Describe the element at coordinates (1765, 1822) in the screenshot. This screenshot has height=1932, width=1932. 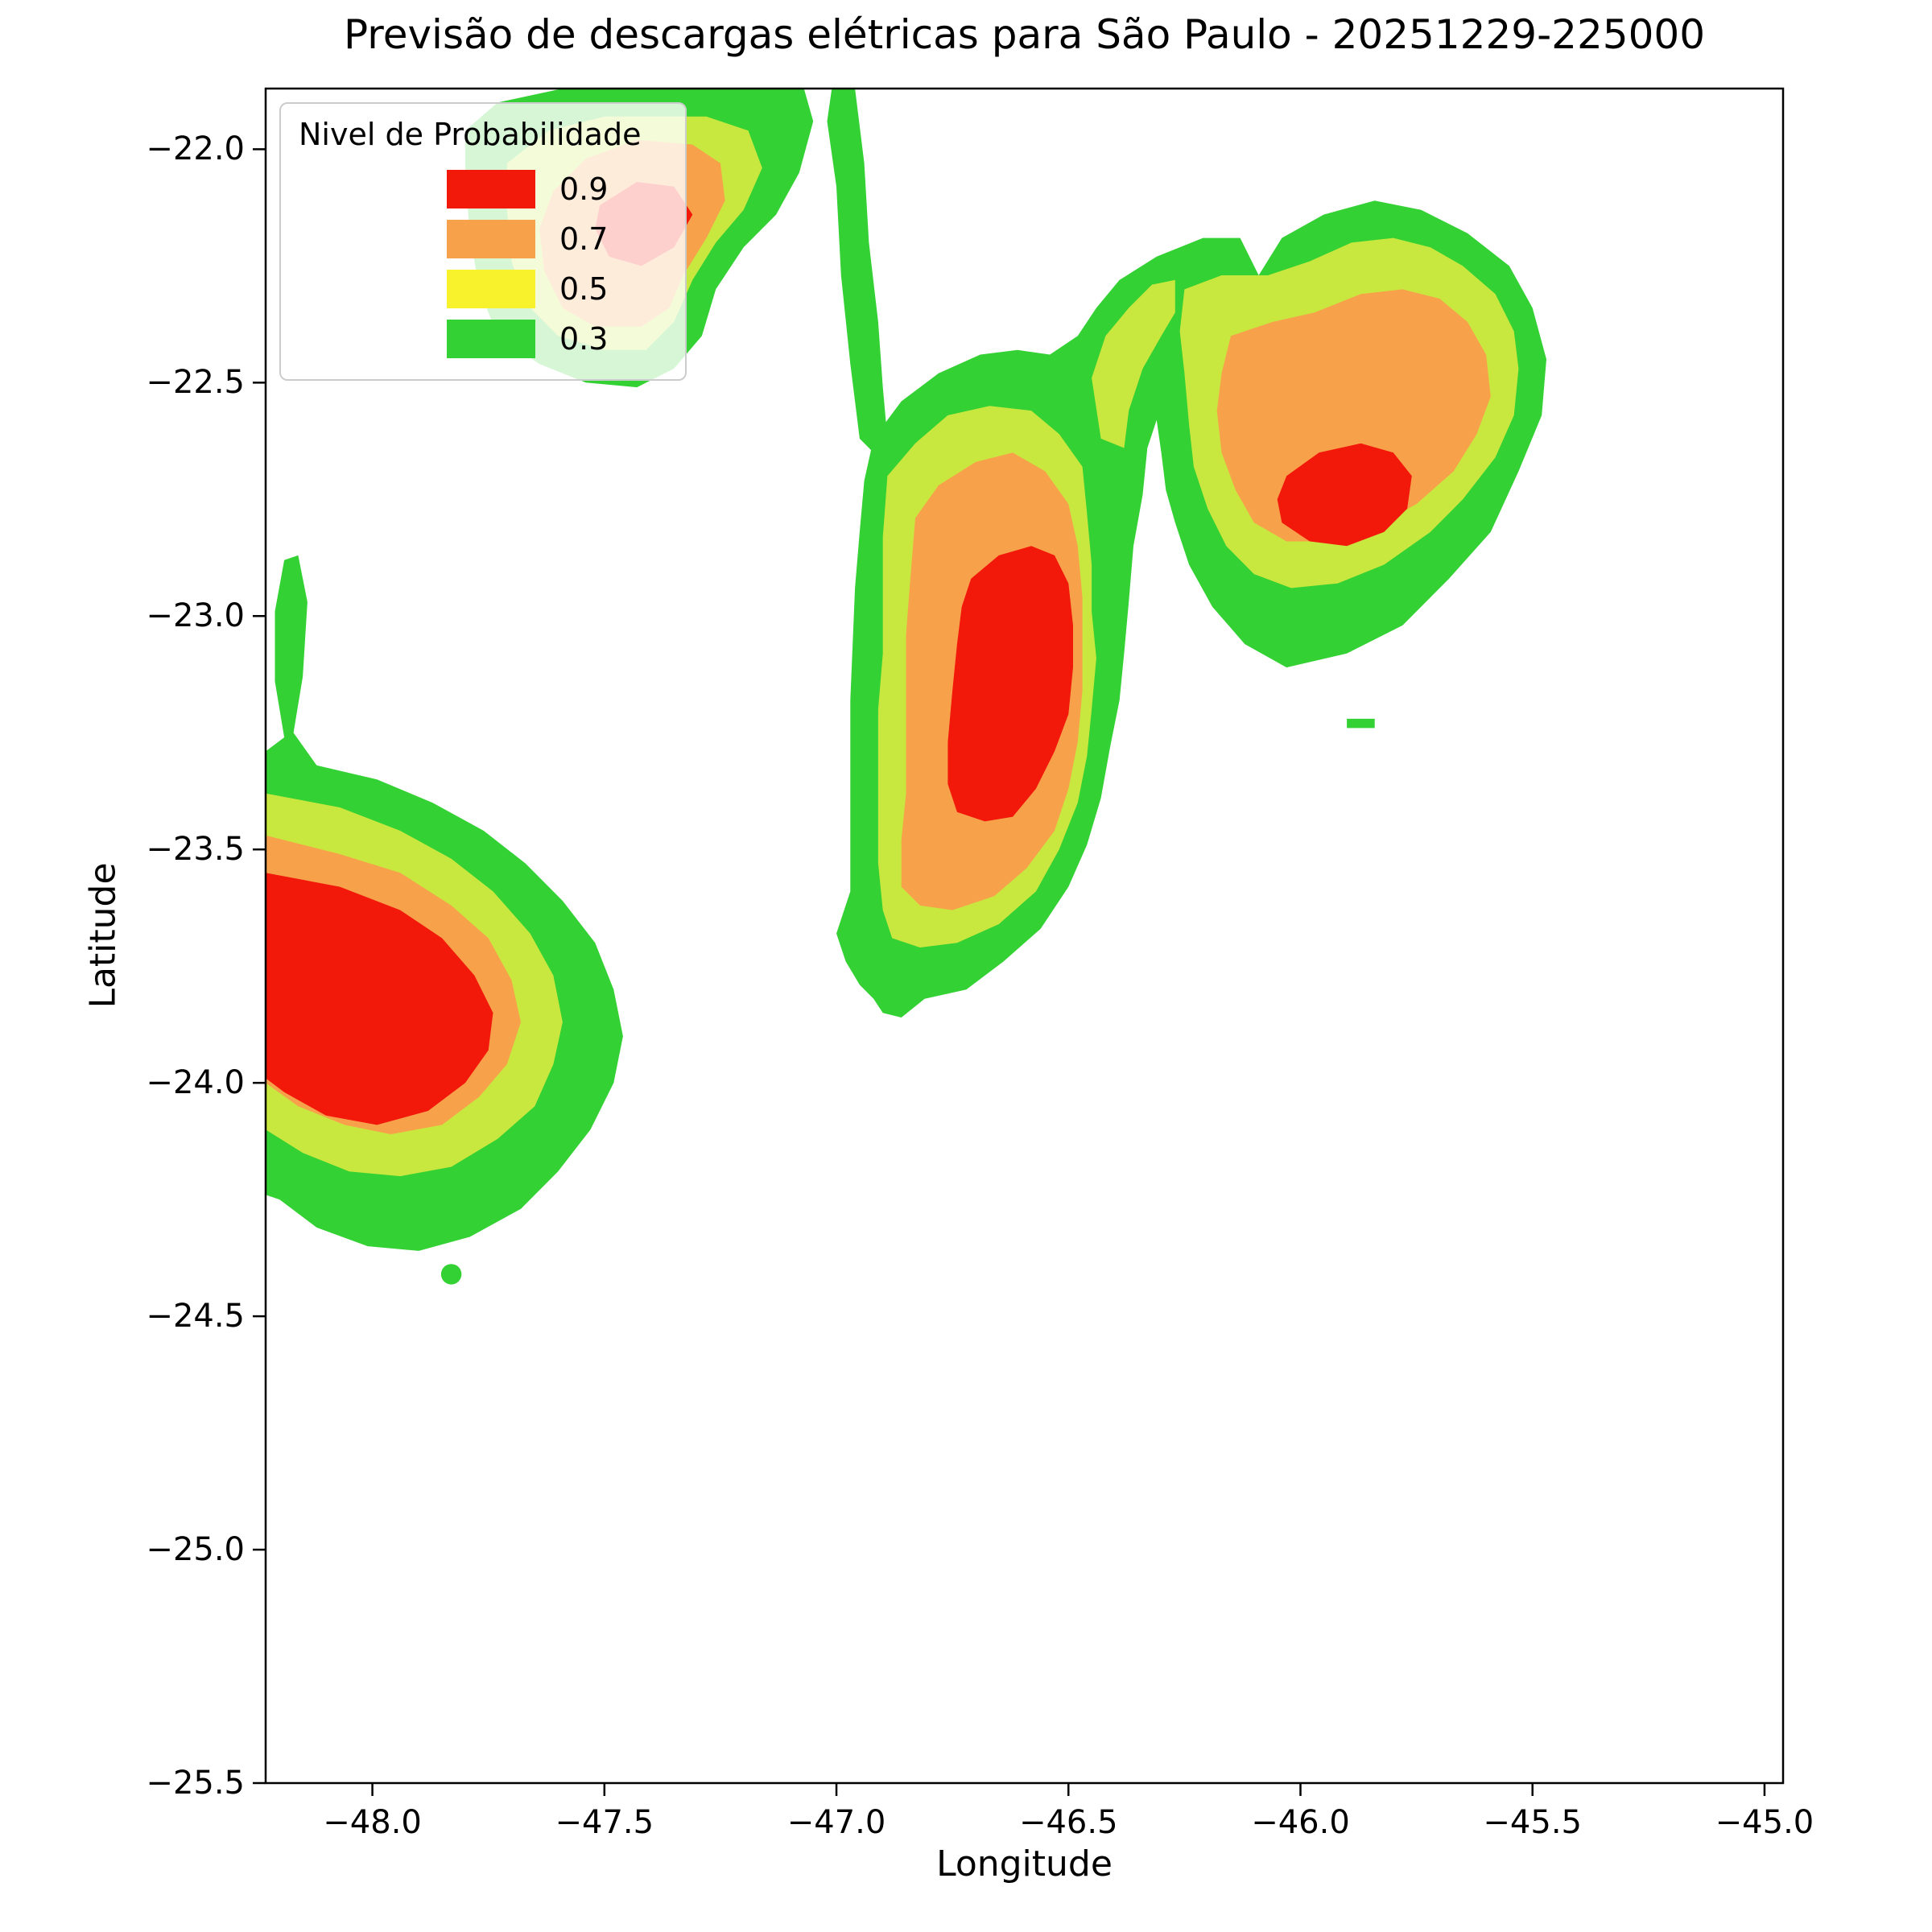
I see `x-tick-label: −45.0` at that location.